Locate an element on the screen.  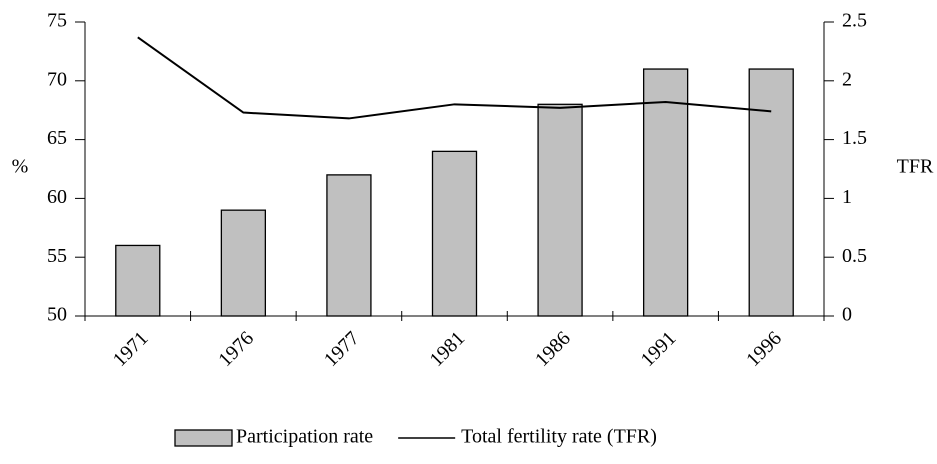
y-tick-label: 65 is located at coordinates (57, 138).